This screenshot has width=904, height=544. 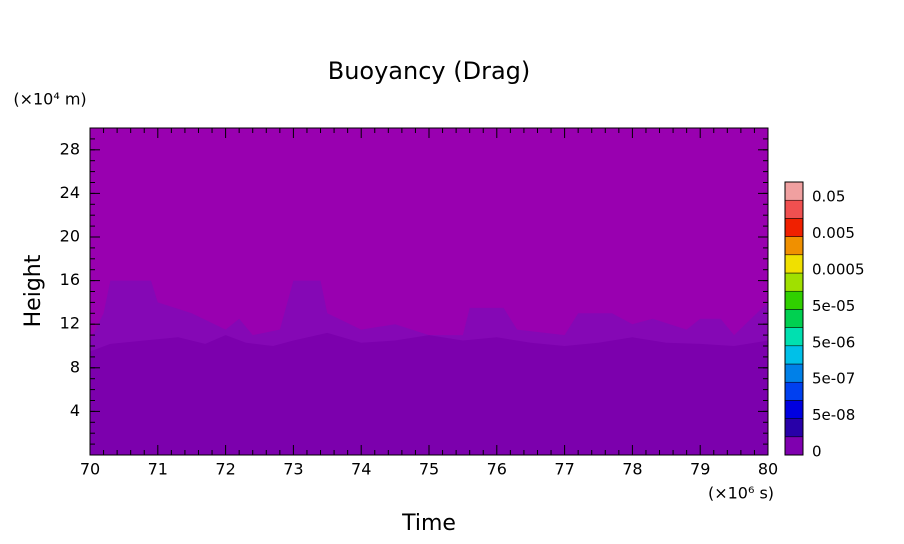 I want to click on x-tick-label: 75, so click(x=429, y=469).